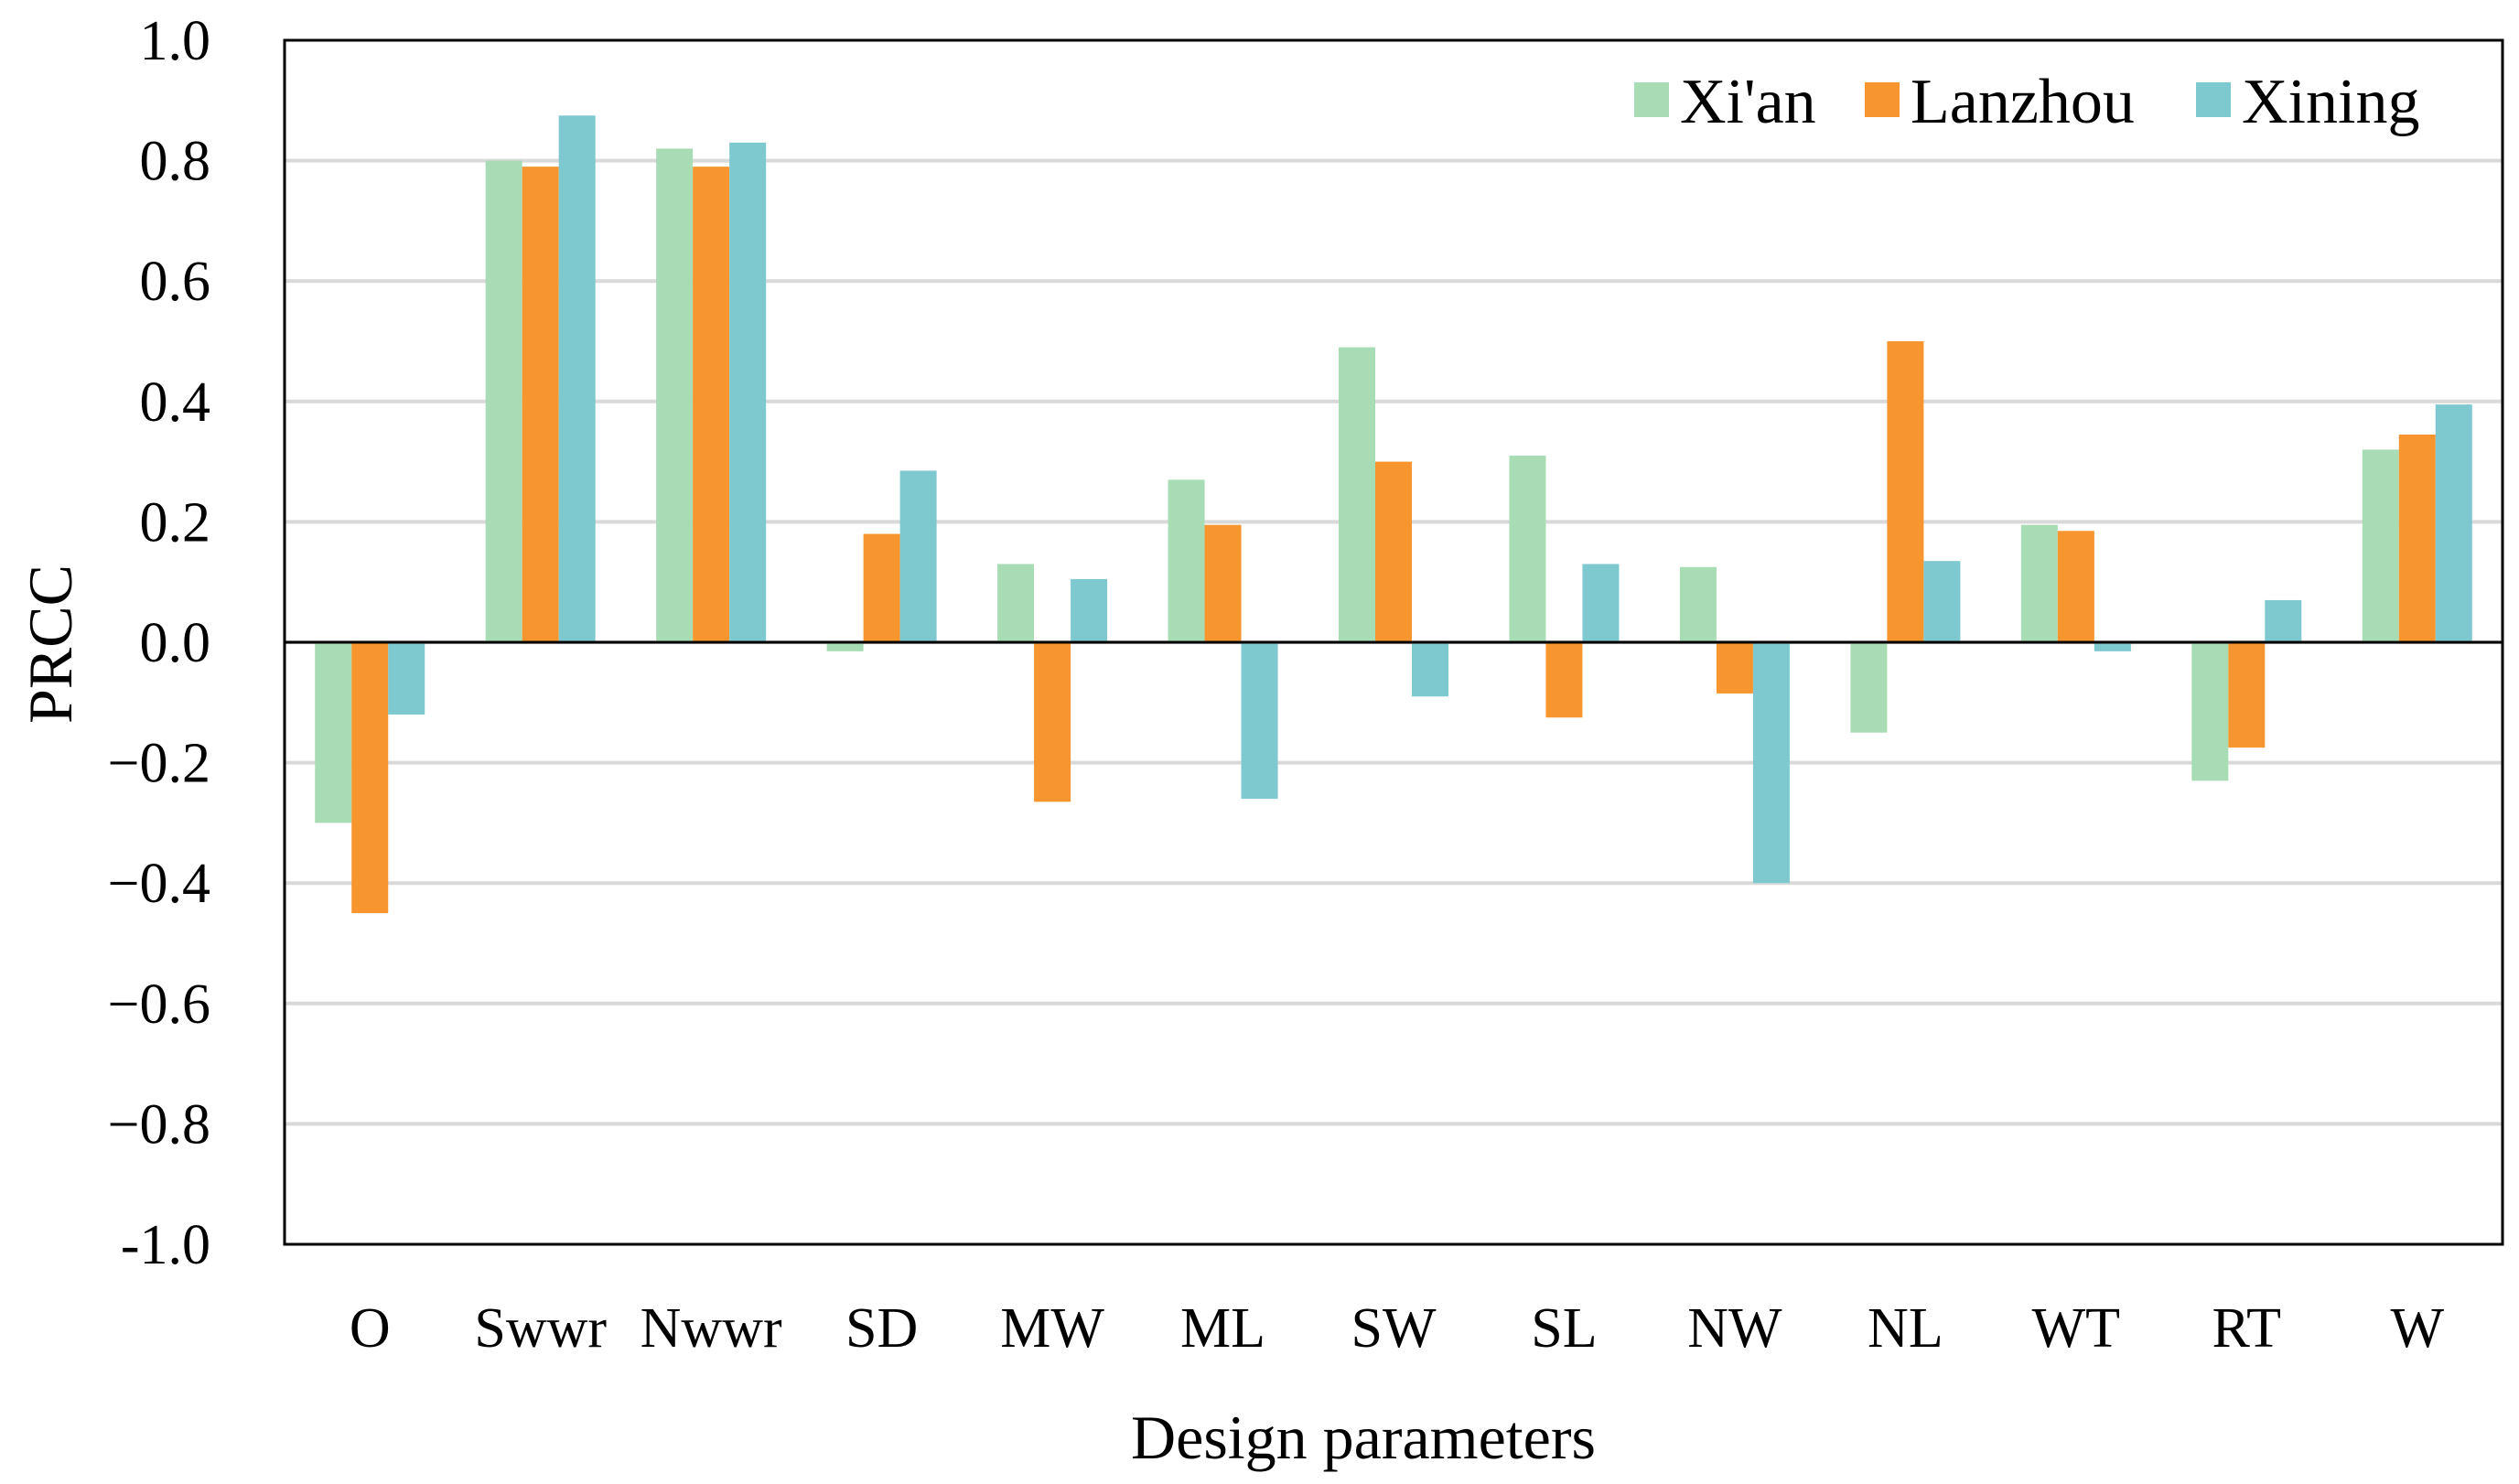 This screenshot has height=1484, width=2519. Describe the element at coordinates (1869, 687) in the screenshot. I see `bar-nl-xian` at that location.